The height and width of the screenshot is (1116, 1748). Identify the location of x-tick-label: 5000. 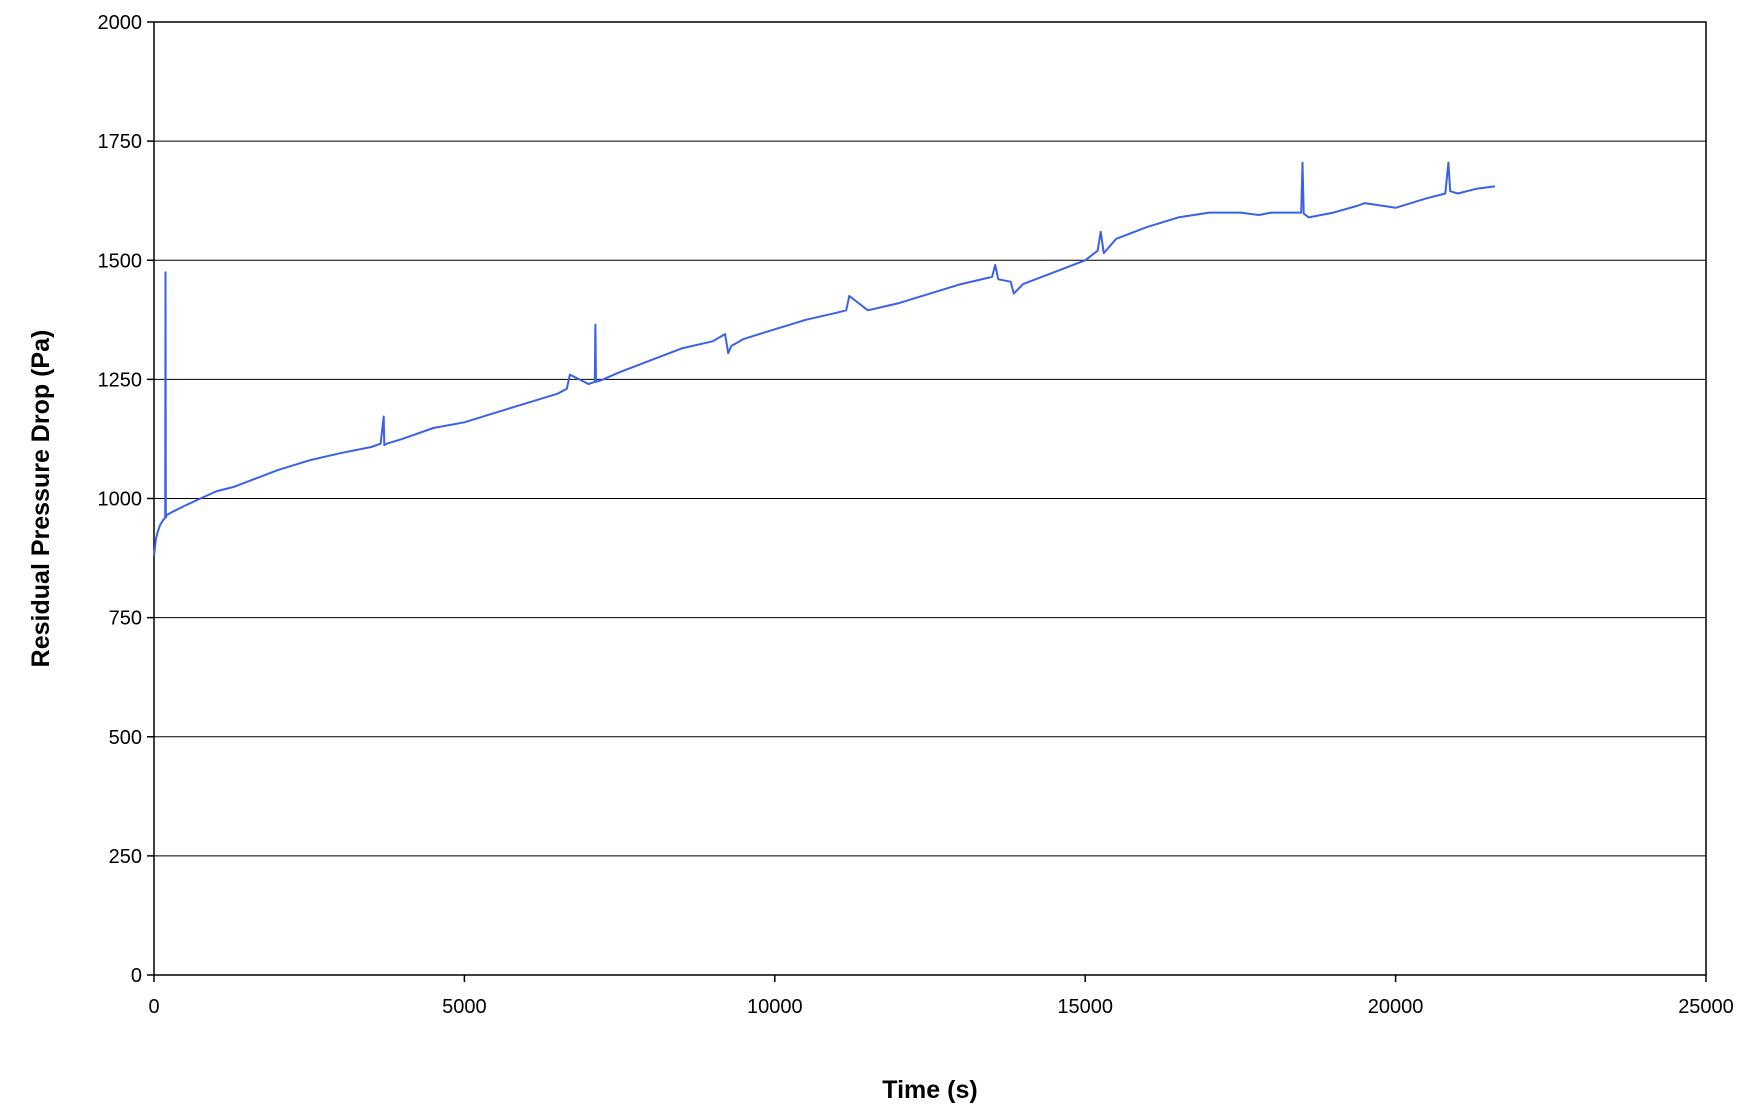
(464, 1007).